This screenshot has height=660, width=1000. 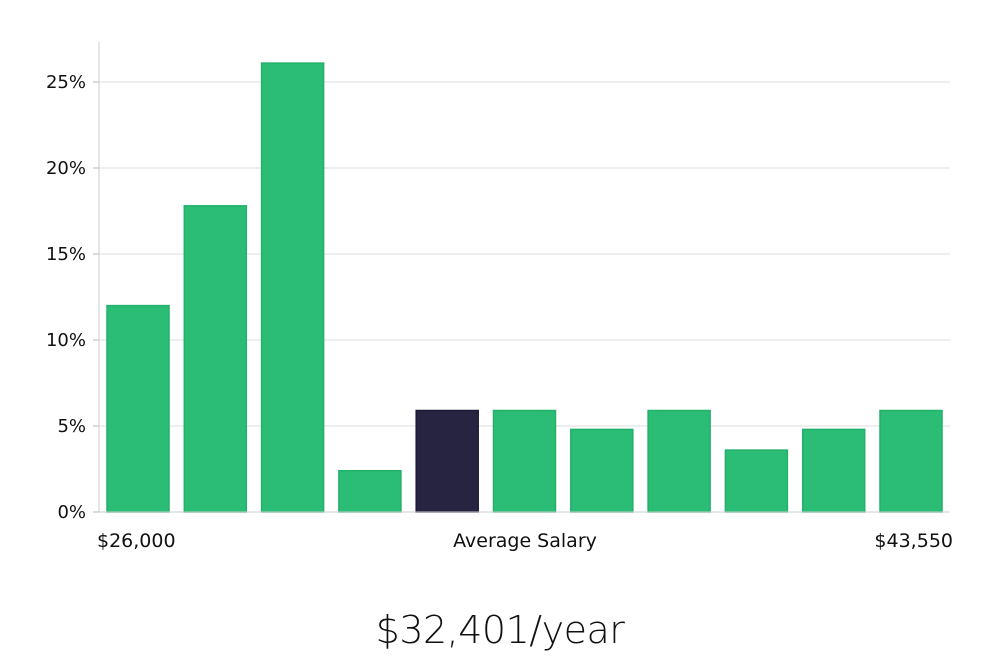 I want to click on y-tick-label: 10%, so click(x=66, y=340).